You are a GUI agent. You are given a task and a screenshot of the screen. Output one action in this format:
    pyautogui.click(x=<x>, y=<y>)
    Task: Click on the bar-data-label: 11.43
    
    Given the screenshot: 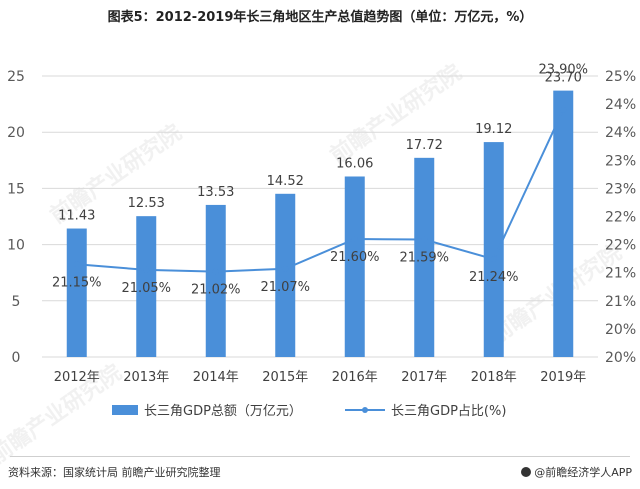 What is the action you would take?
    pyautogui.click(x=76, y=216)
    